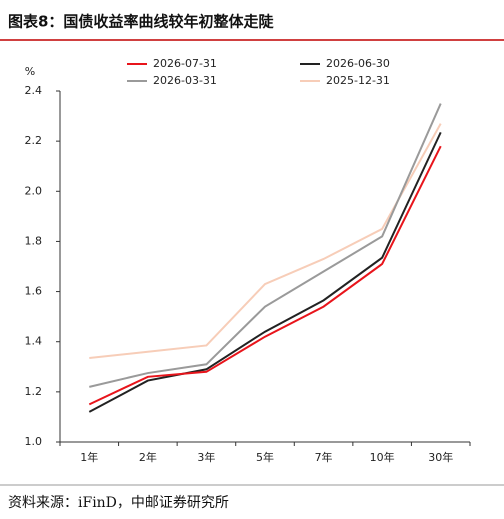  I want to click on legend-label: 2025-12-31, so click(358, 80).